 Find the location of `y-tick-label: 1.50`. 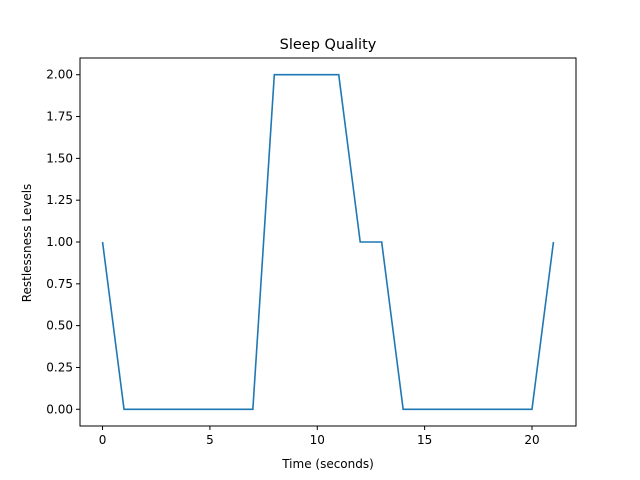

y-tick-label: 1.50 is located at coordinates (59, 158).